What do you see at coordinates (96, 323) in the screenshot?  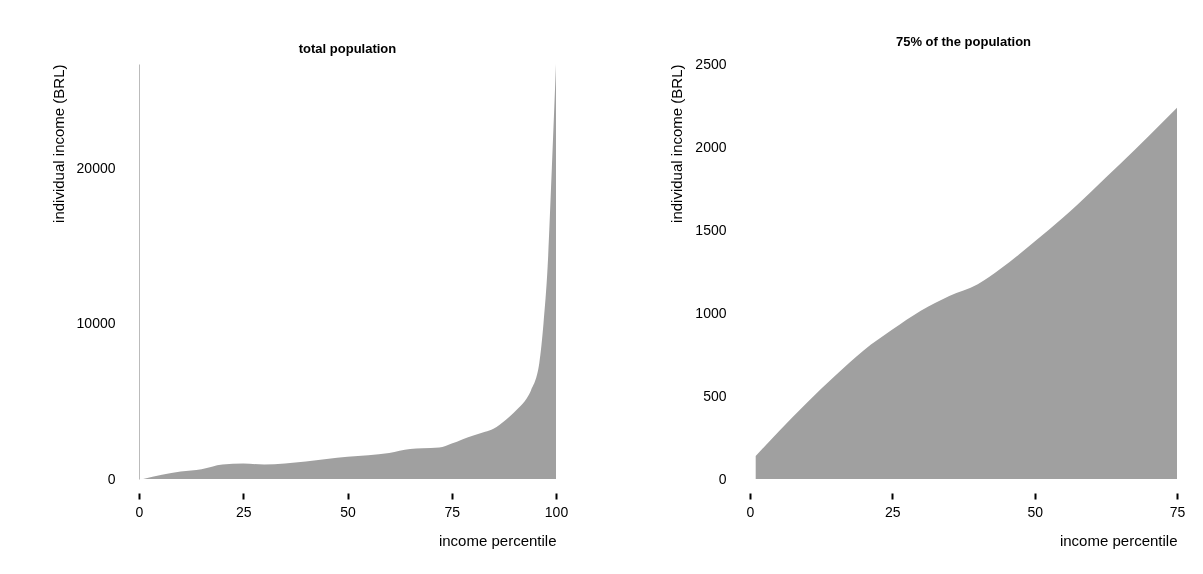 I see `y-tick-label: 10000` at bounding box center [96, 323].